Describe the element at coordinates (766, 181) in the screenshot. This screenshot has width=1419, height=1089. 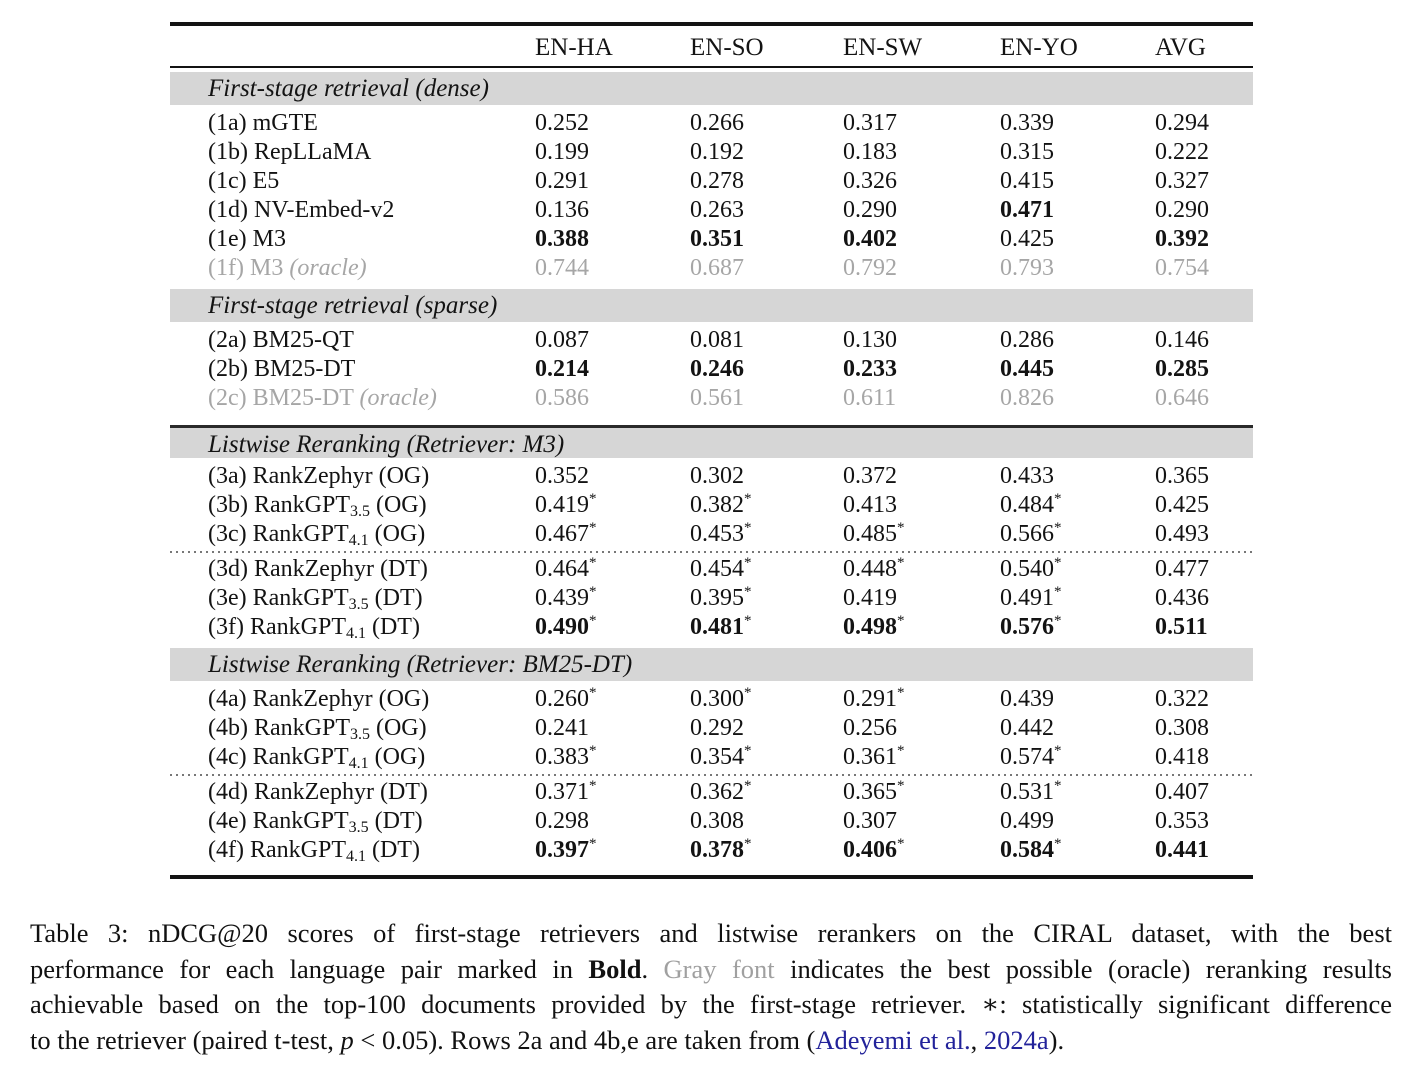
I see `score-cell: 0.278` at that location.